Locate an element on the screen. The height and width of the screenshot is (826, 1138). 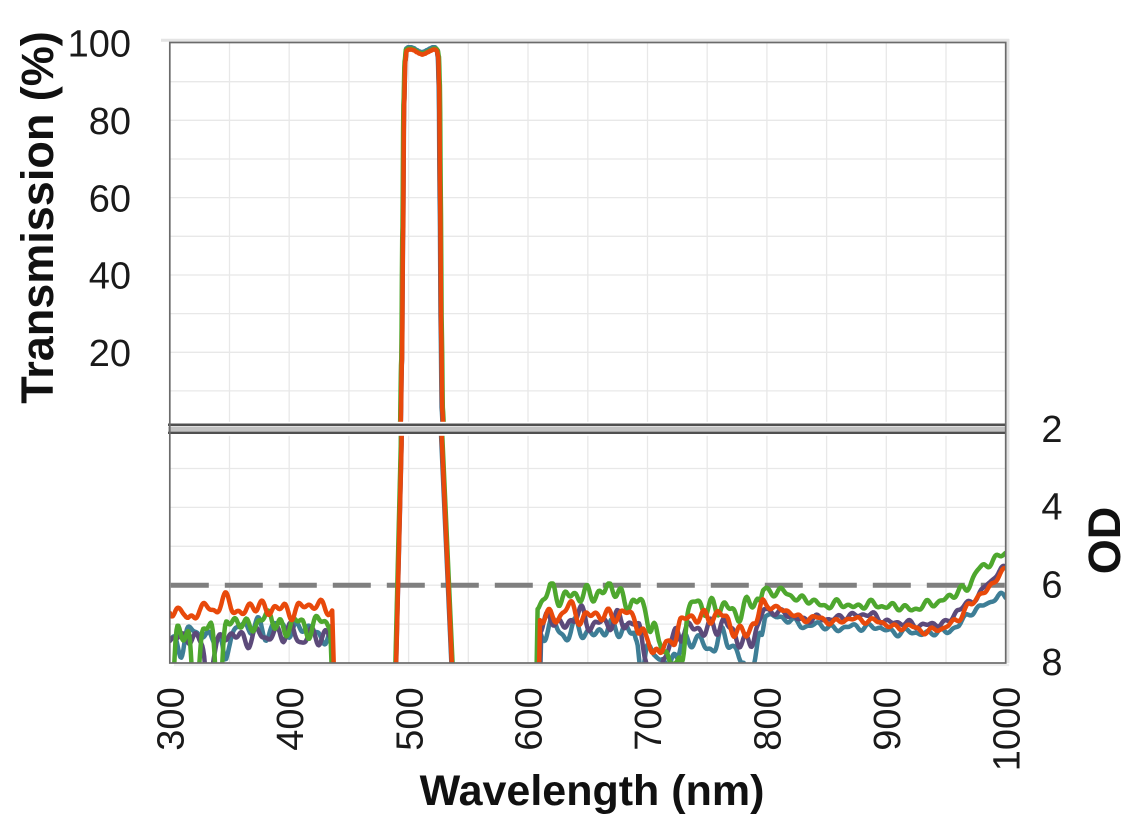
svg-text: OD is located at coordinates (1104, 541).